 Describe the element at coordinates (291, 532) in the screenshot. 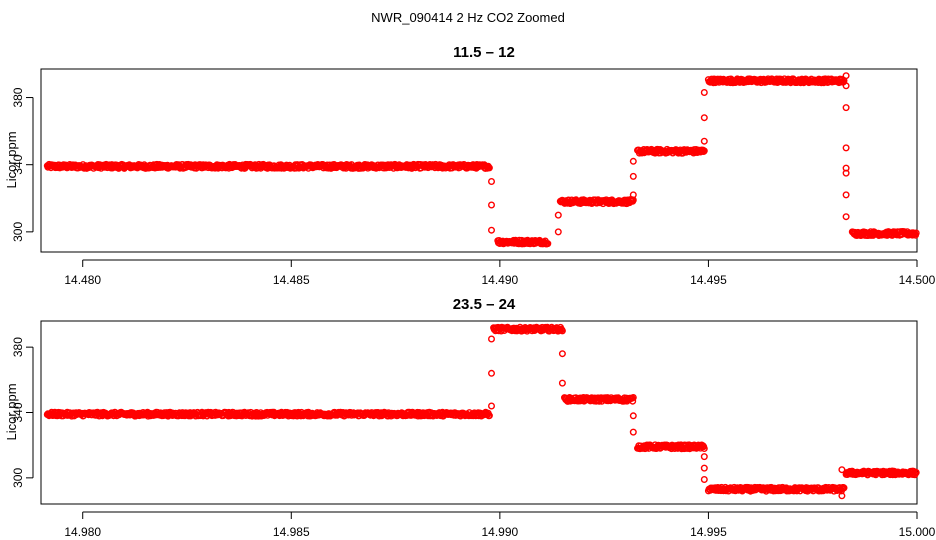

I see `x-tick-label: 14.985` at that location.